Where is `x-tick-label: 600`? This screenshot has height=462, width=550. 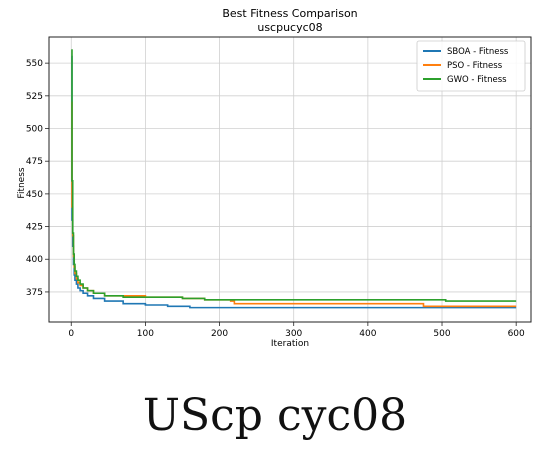
x-tick-label: 600 is located at coordinates (516, 334).